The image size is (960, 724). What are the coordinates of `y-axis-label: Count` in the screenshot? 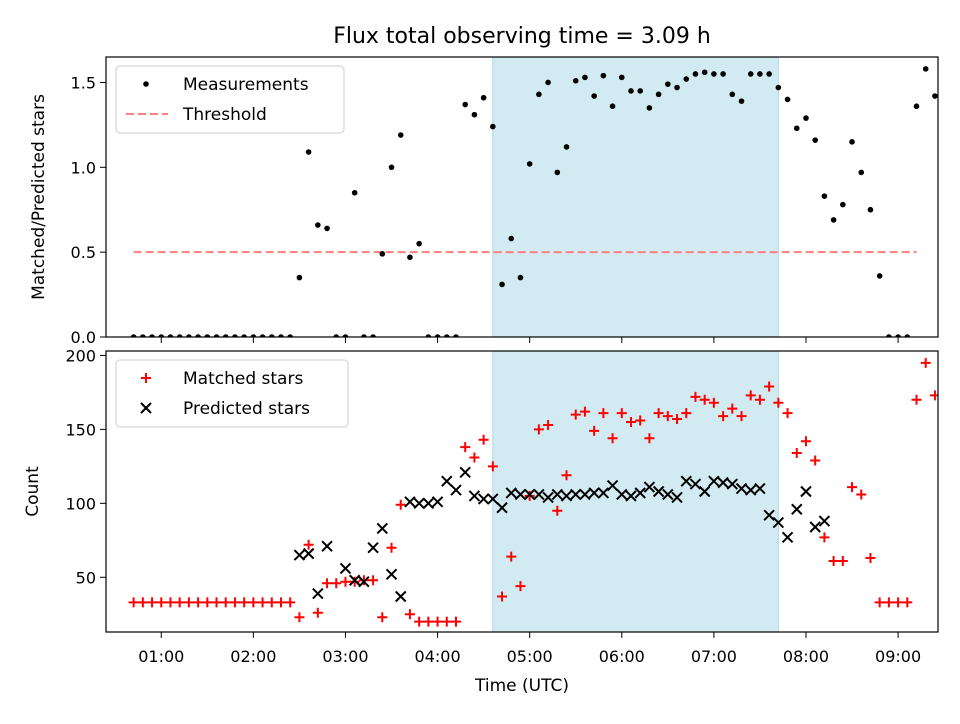 It's located at (33, 491).